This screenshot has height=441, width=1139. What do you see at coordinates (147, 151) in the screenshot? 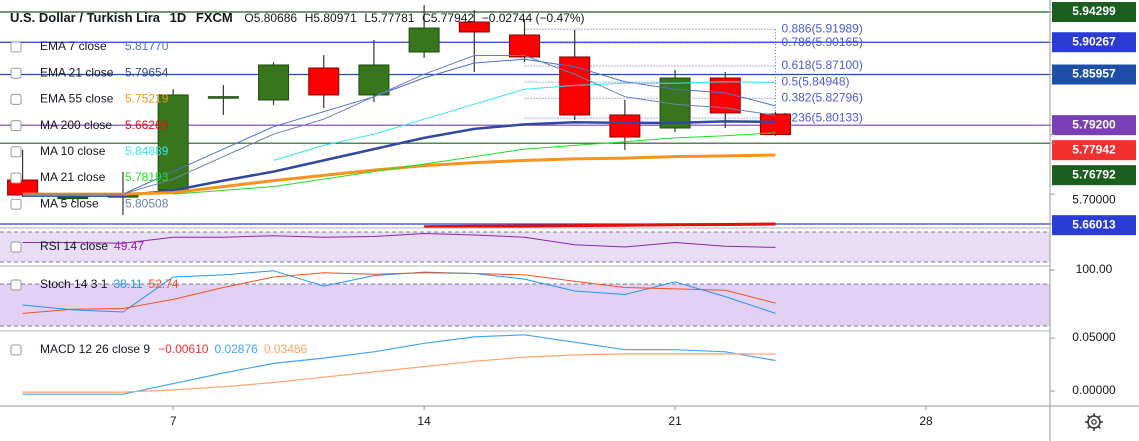
I see `legend-value: 5.84889` at bounding box center [147, 151].